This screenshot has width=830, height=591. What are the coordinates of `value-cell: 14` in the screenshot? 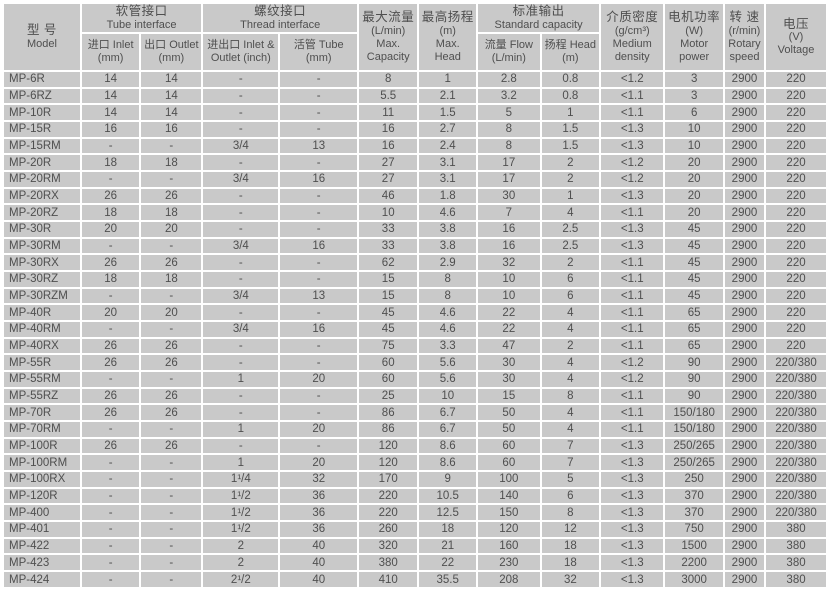 It's located at (171, 96).